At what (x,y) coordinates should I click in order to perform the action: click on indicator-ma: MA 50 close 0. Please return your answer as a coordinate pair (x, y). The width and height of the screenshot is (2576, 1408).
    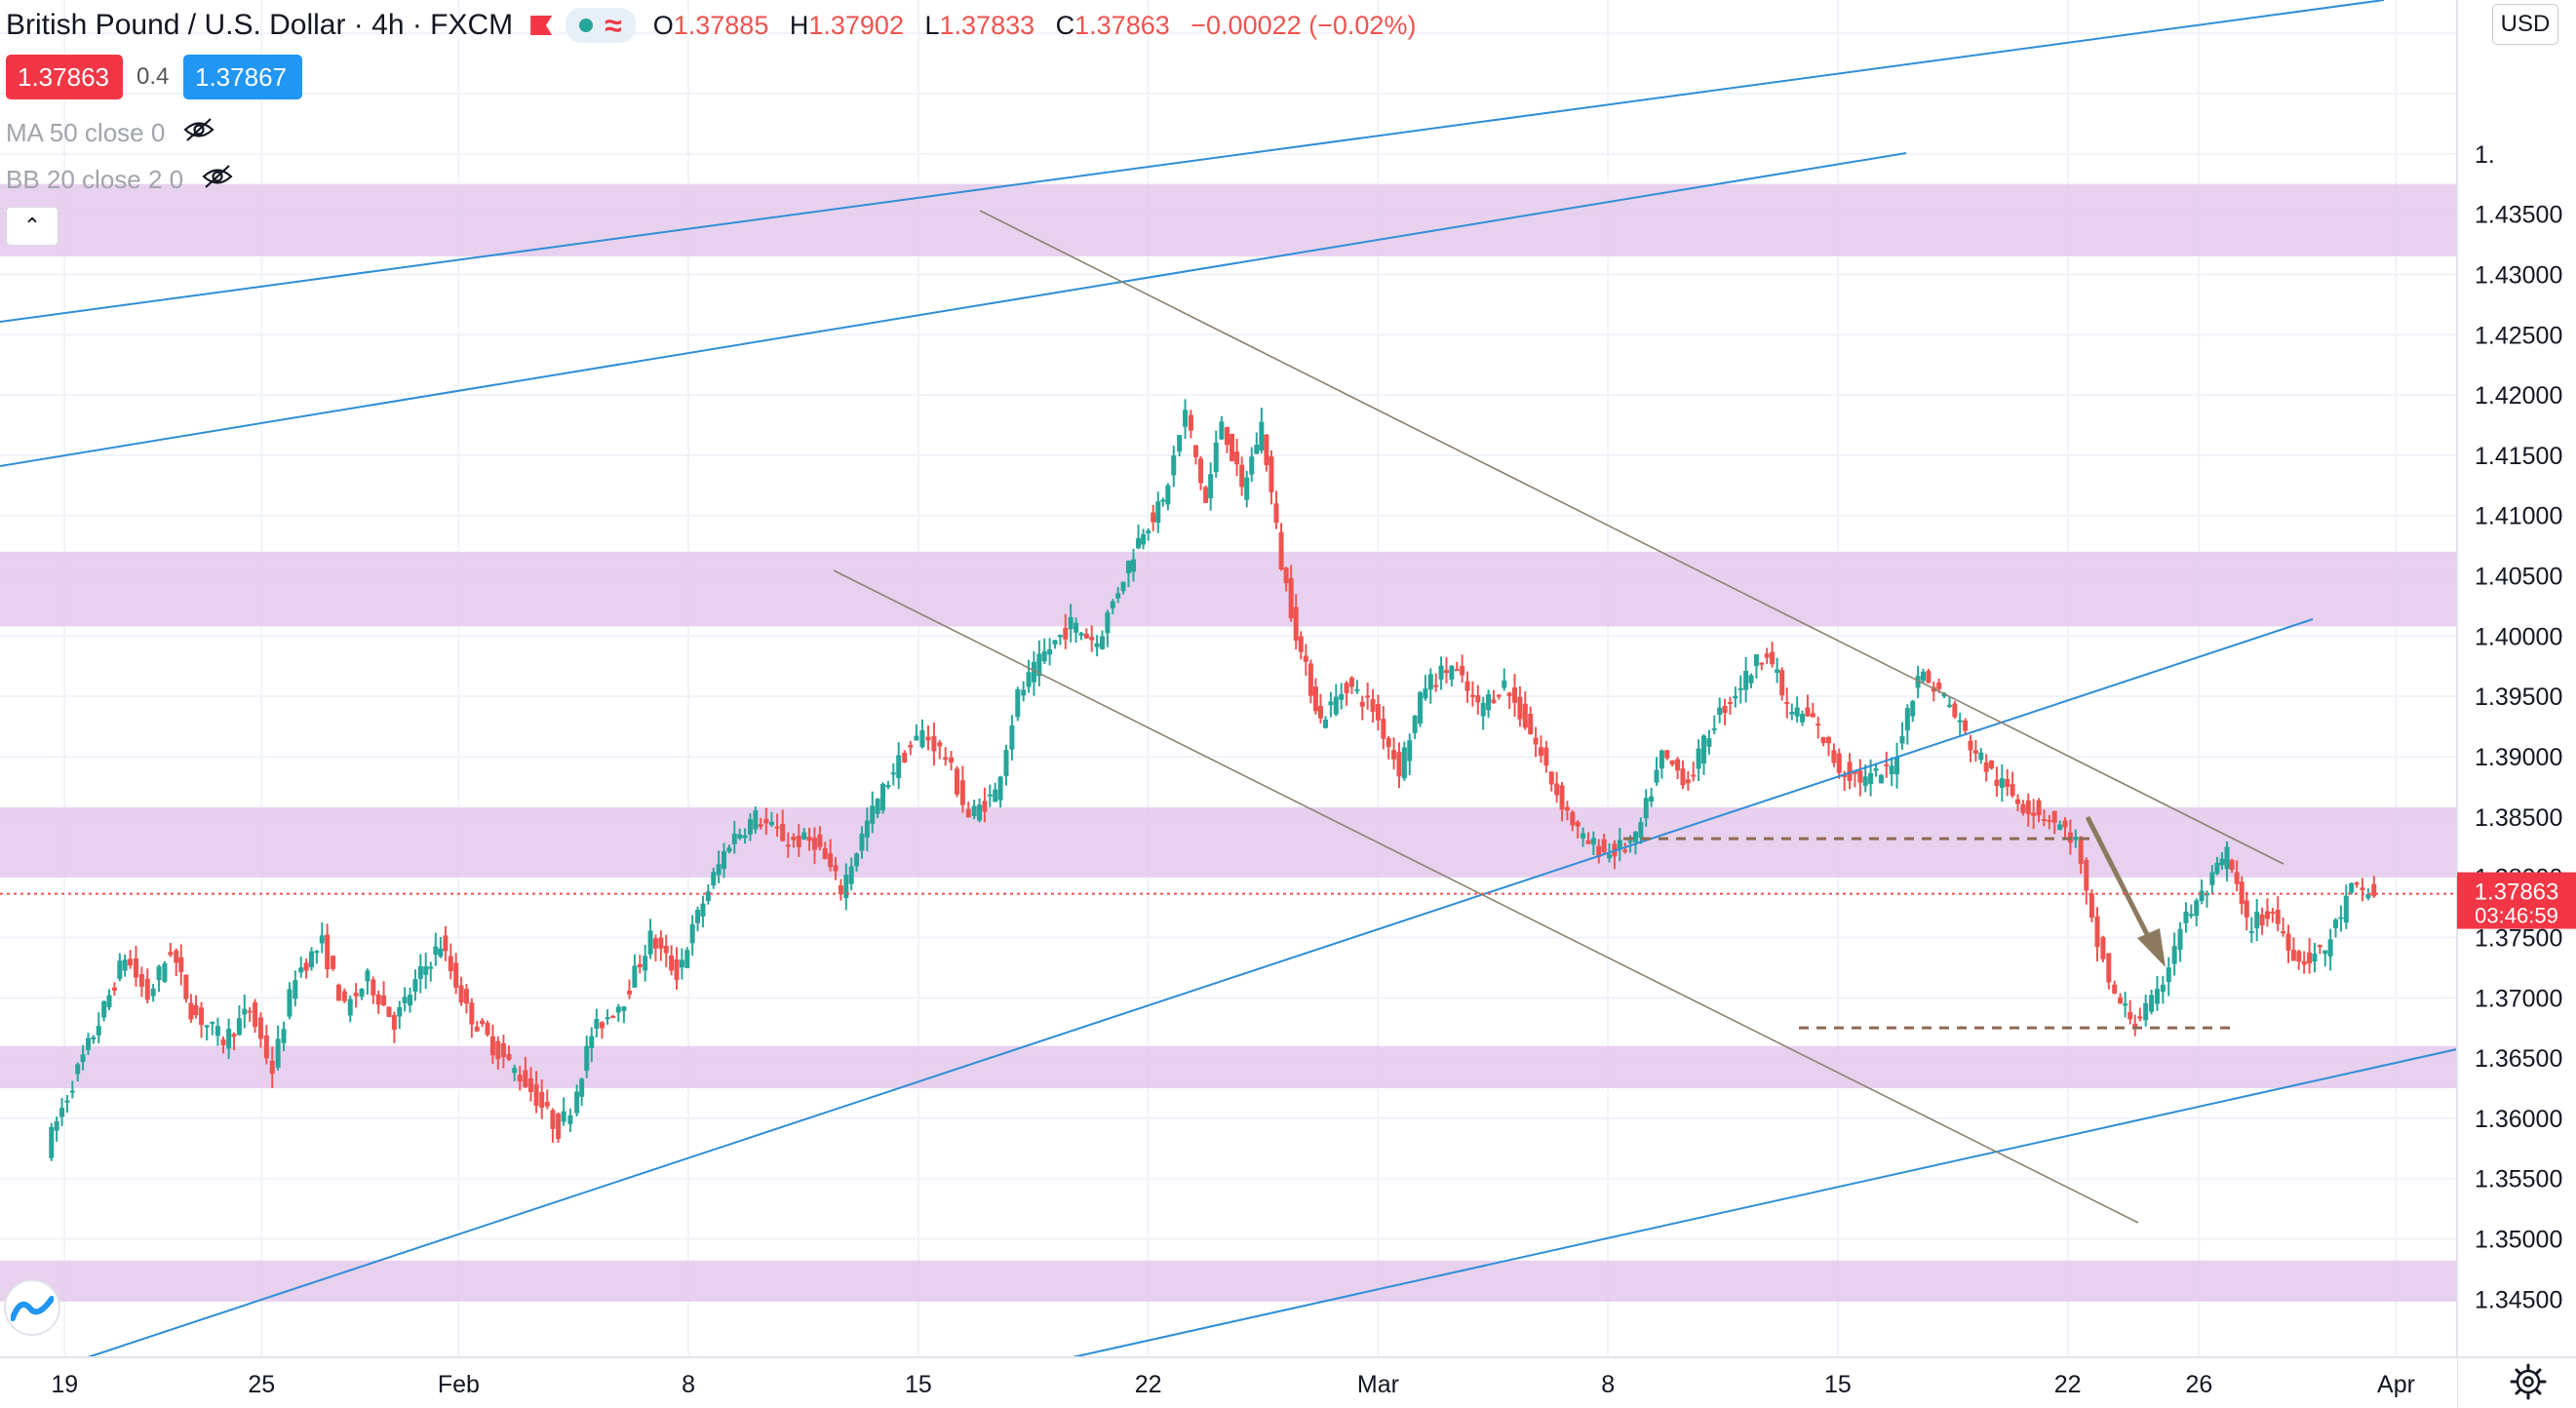
    Looking at the image, I should click on (110, 132).